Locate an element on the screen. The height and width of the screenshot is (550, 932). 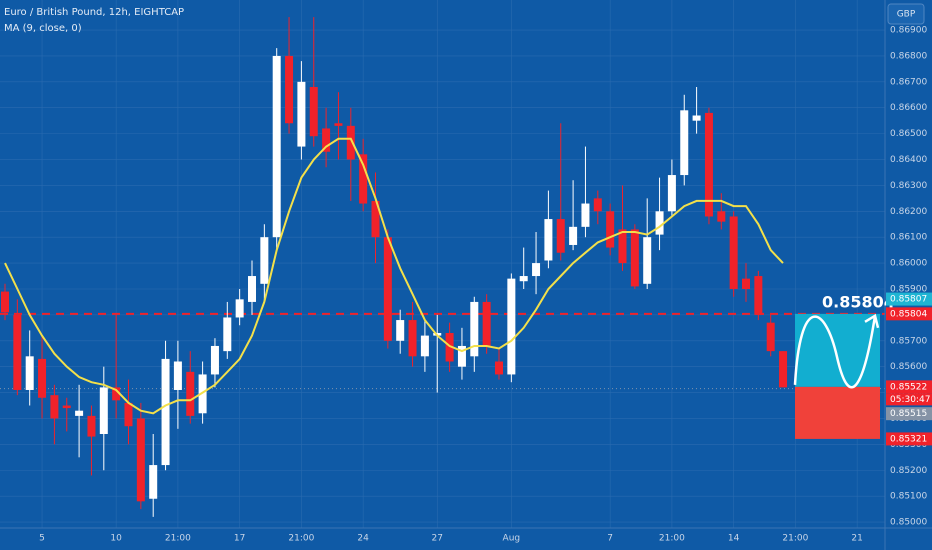
price-label: 0.85807 is located at coordinates (908, 300).